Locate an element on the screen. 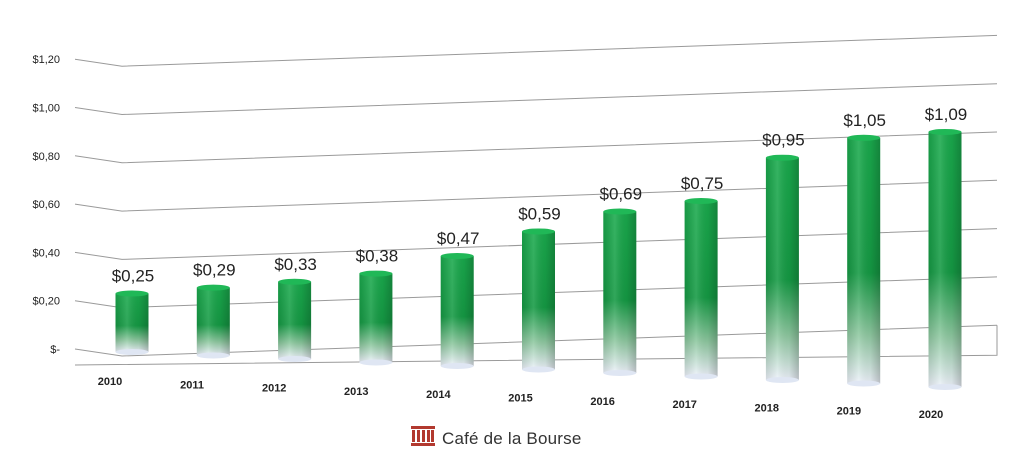 This screenshot has width=1024, height=471. data-label: $0,95 is located at coordinates (783, 140).